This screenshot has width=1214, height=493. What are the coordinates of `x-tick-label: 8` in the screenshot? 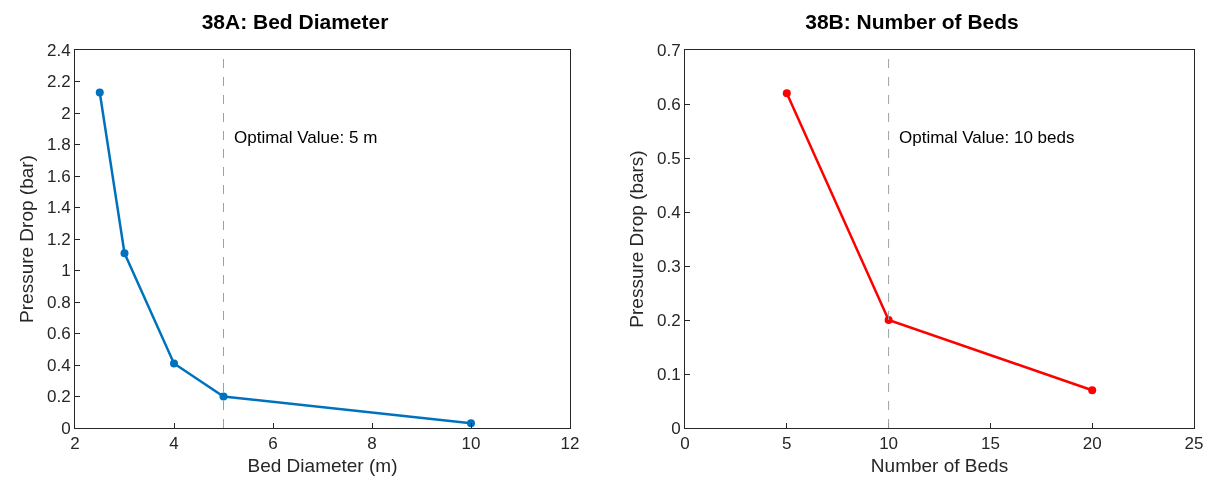 It's located at (372, 444).